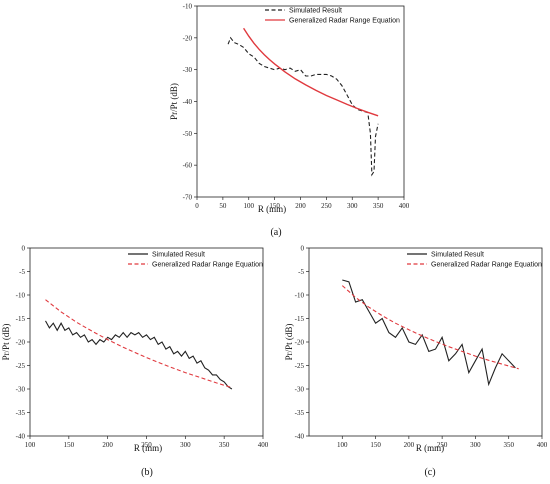  Describe the element at coordinates (147, 472) in the screenshot. I see `panel-label: (b)` at that location.